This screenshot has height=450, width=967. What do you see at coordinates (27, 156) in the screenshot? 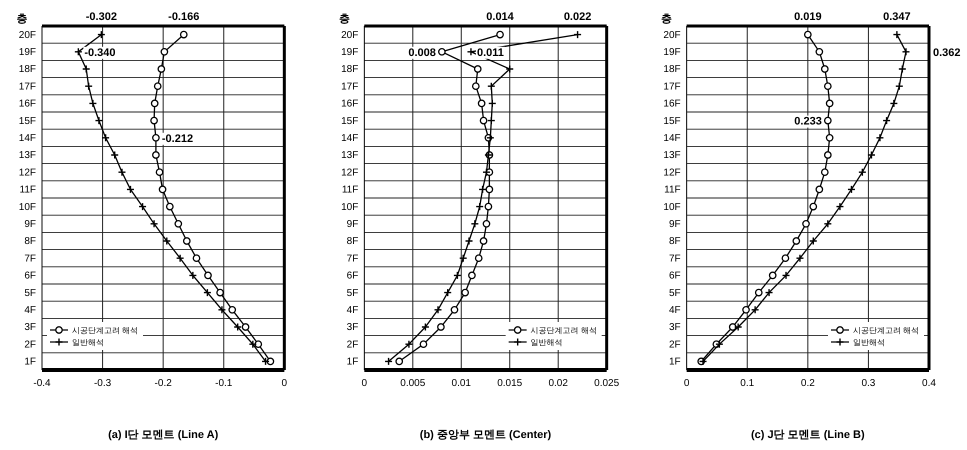
I see `y-tick-label: 13F` at bounding box center [27, 156].